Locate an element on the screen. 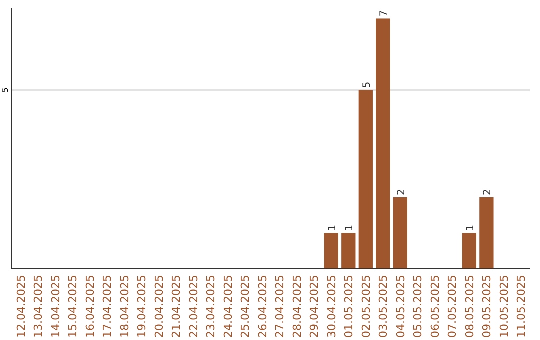 The width and height of the screenshot is (540, 340). x-tick-label: 25.04.2025 is located at coordinates (245, 306).